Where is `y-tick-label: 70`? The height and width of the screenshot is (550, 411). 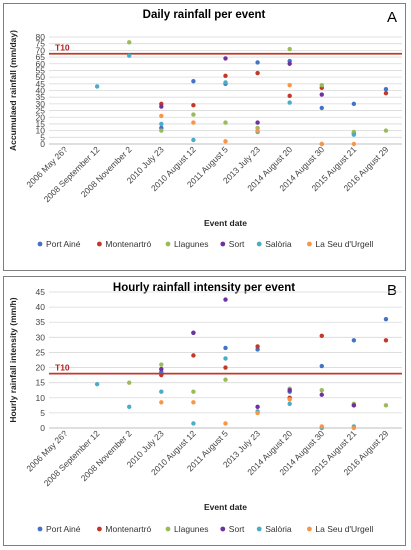 y-tick-label: 70 is located at coordinates (41, 50).